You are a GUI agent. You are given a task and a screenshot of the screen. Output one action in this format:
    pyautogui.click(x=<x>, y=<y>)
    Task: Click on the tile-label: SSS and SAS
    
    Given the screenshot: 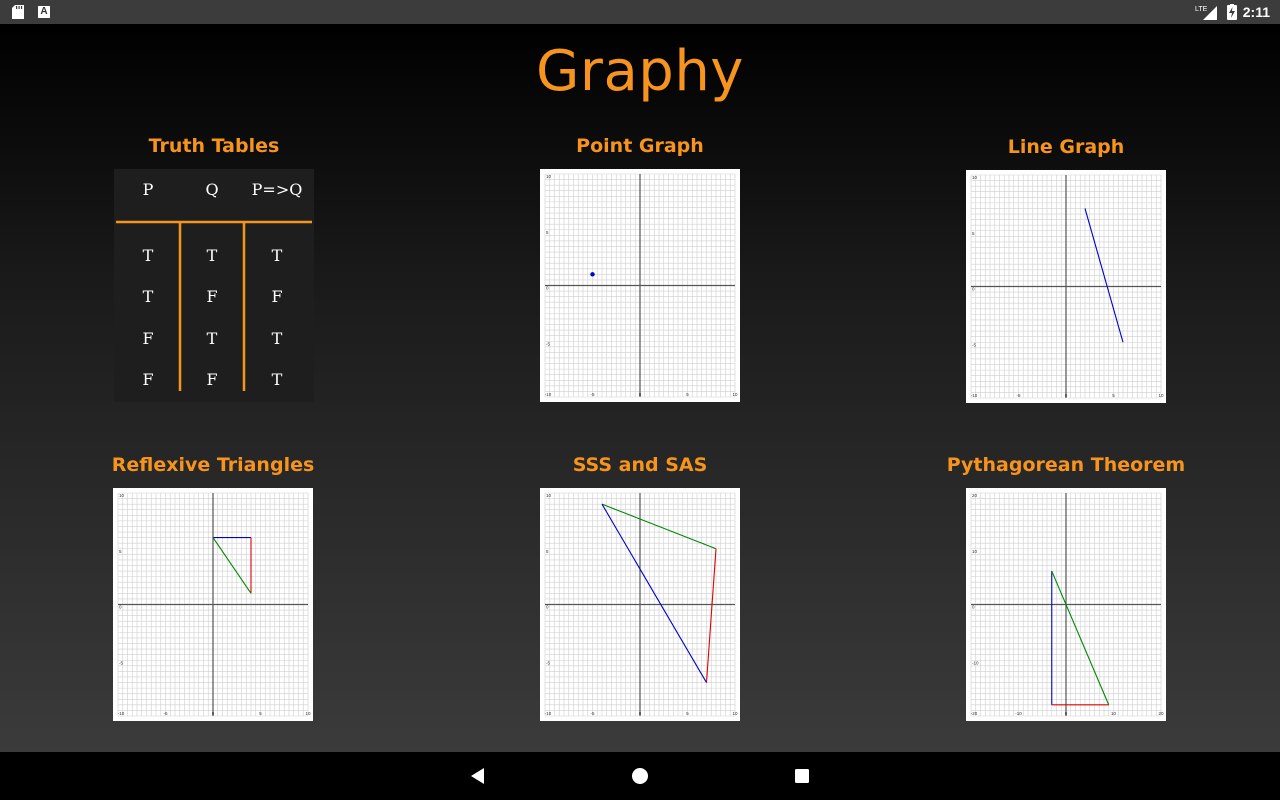 What is the action you would take?
    pyautogui.click(x=640, y=465)
    